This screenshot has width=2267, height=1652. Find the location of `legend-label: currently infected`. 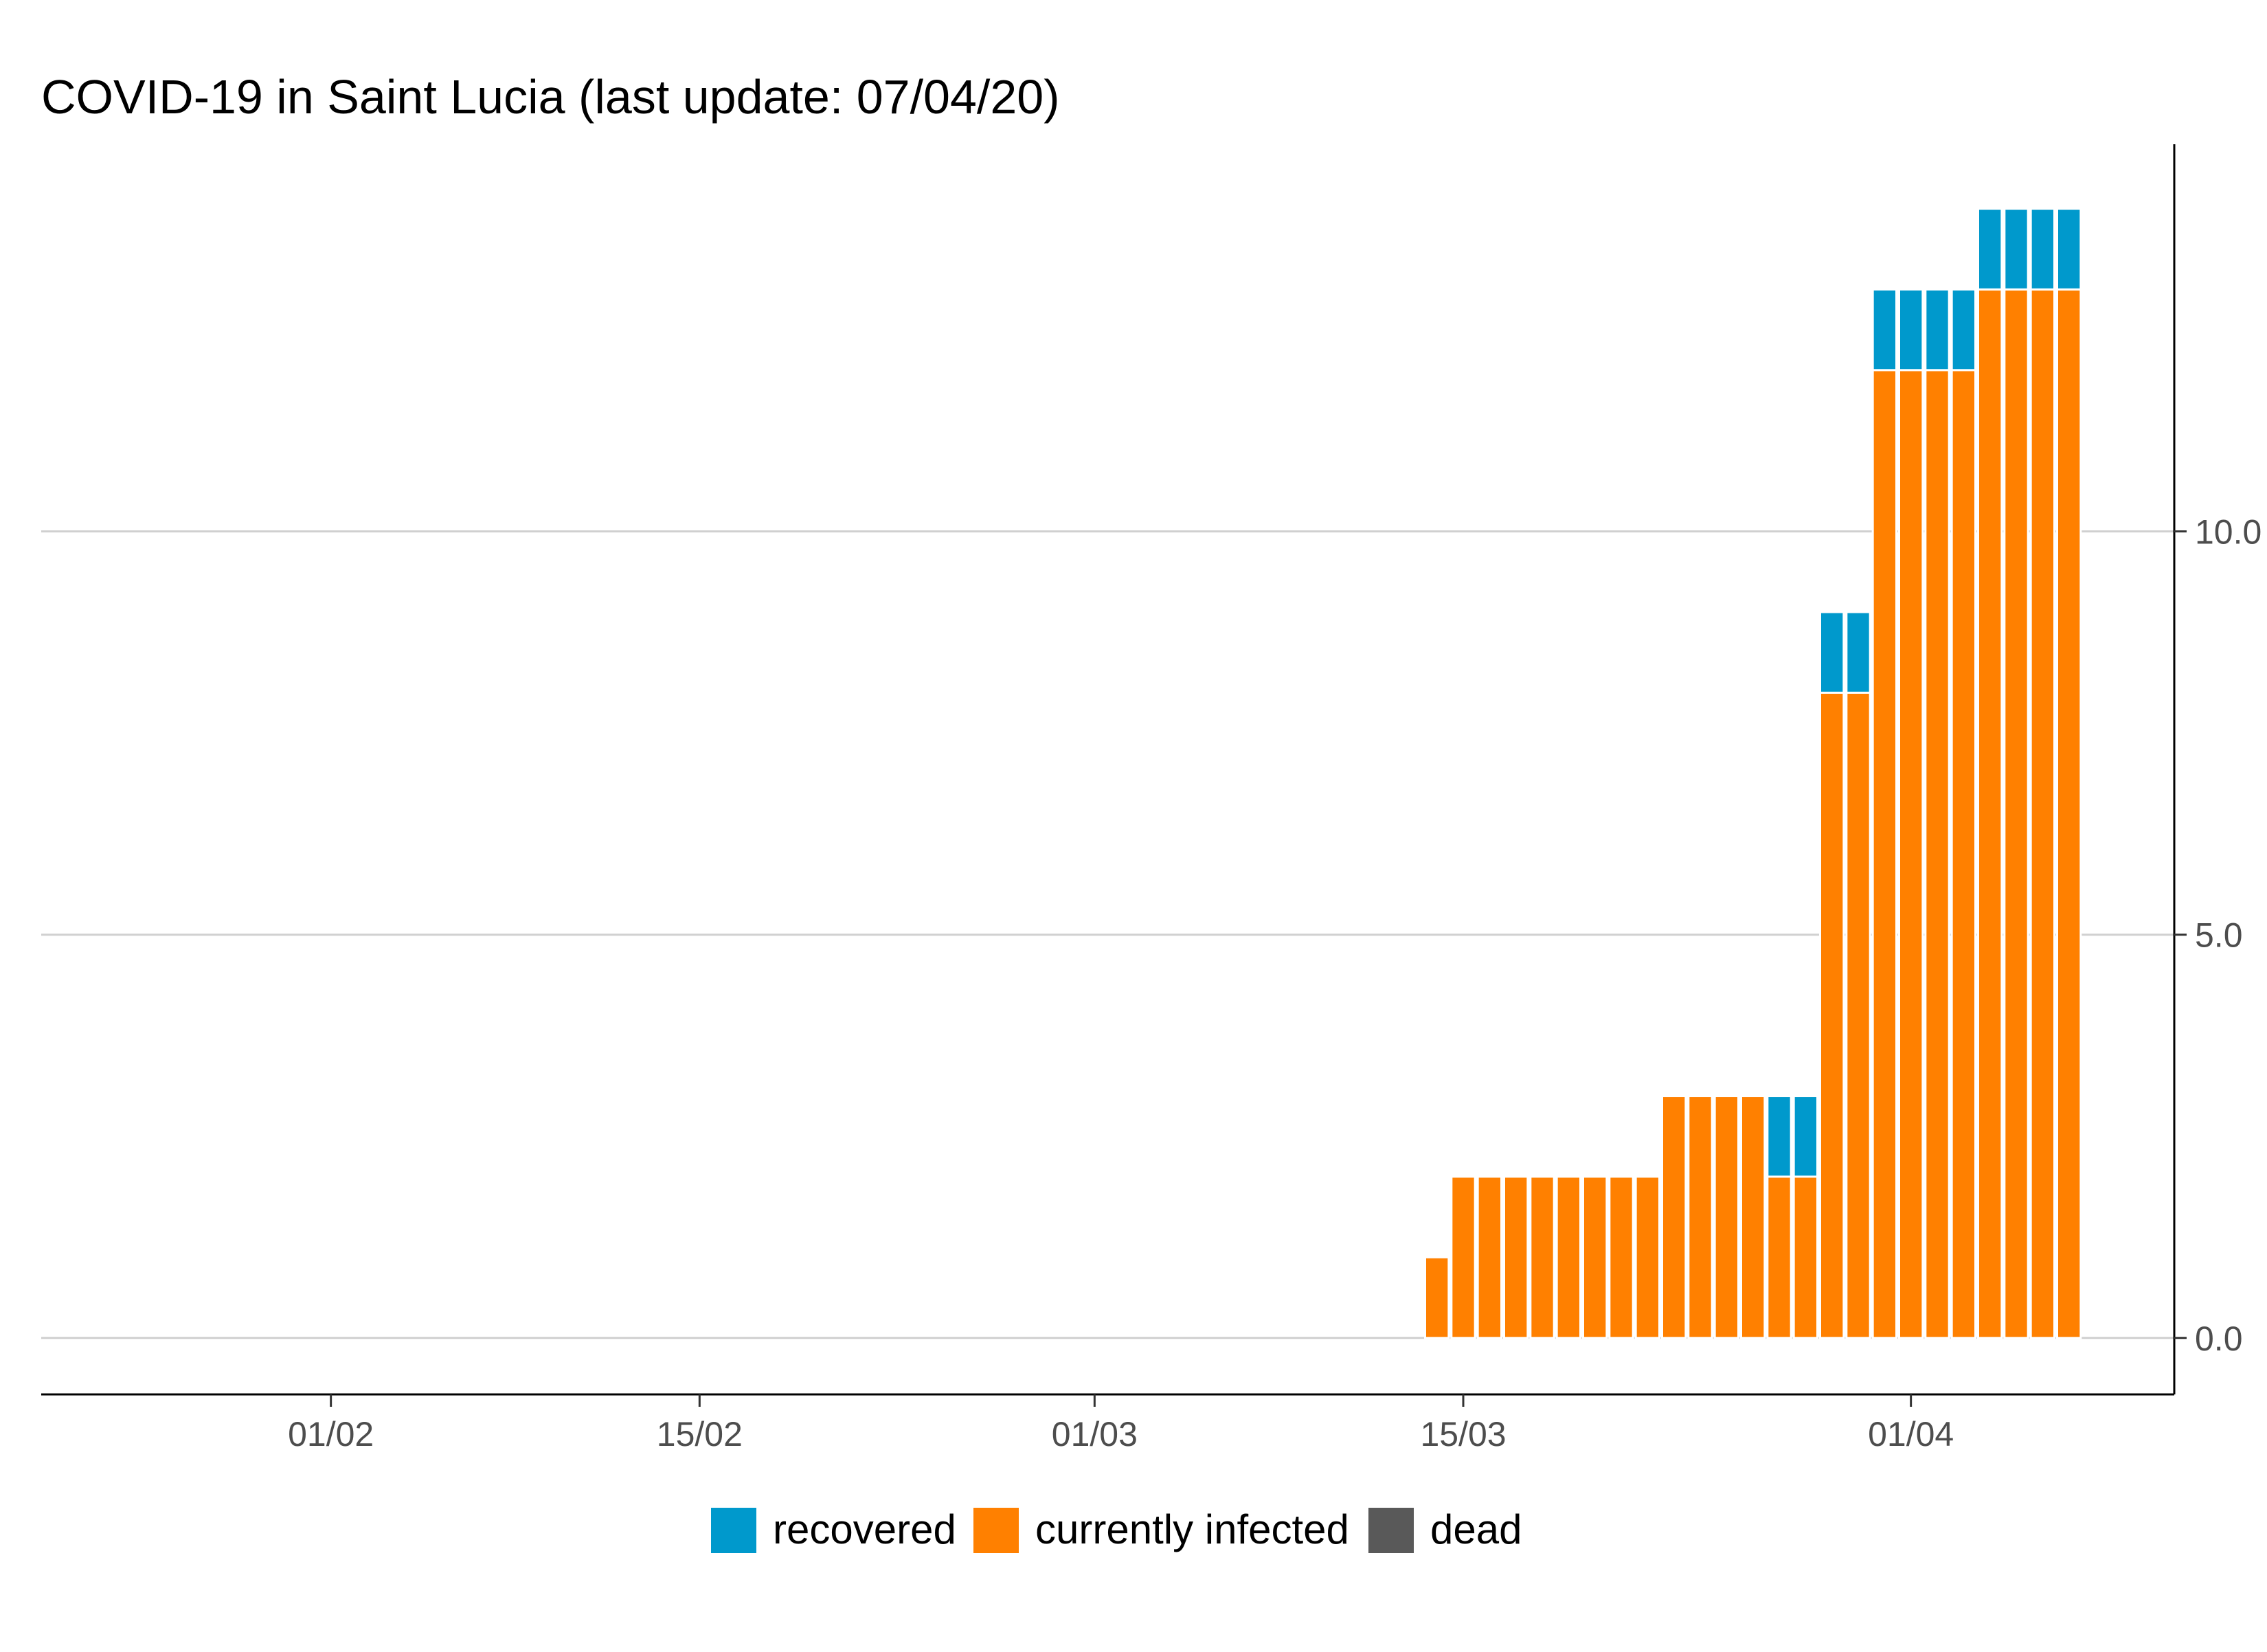

legend-label: currently infected is located at coordinates (1192, 1529).